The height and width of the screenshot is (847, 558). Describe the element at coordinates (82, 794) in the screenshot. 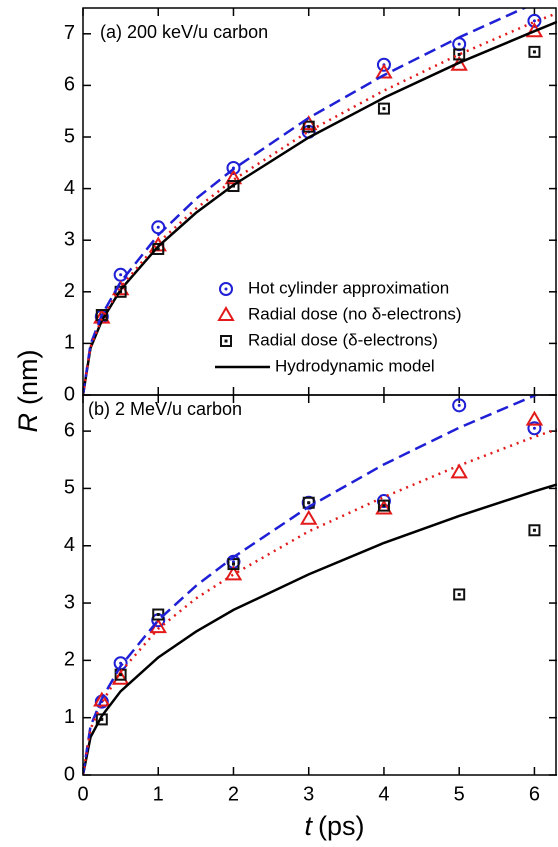

I see `x-tick-label: 0` at that location.